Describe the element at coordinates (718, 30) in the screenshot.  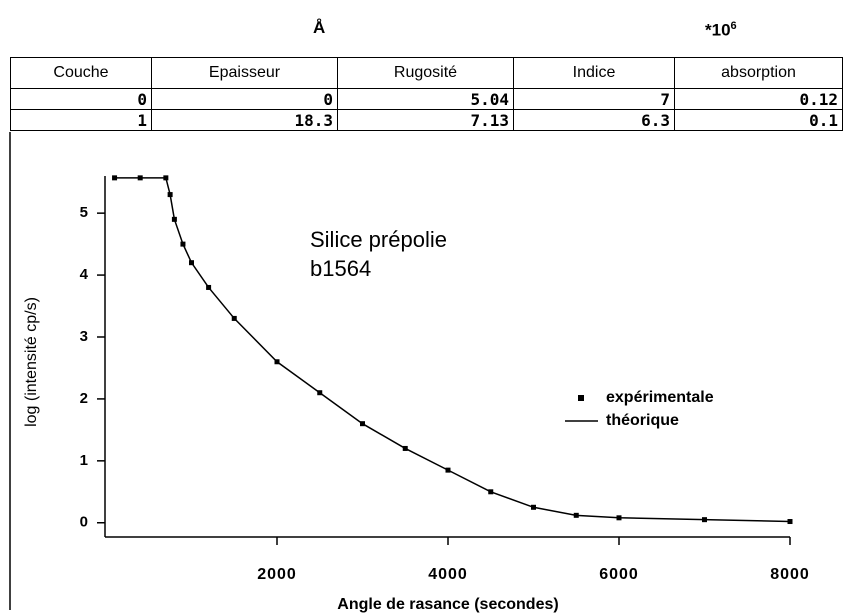
I see `unit-base: *10` at that location.